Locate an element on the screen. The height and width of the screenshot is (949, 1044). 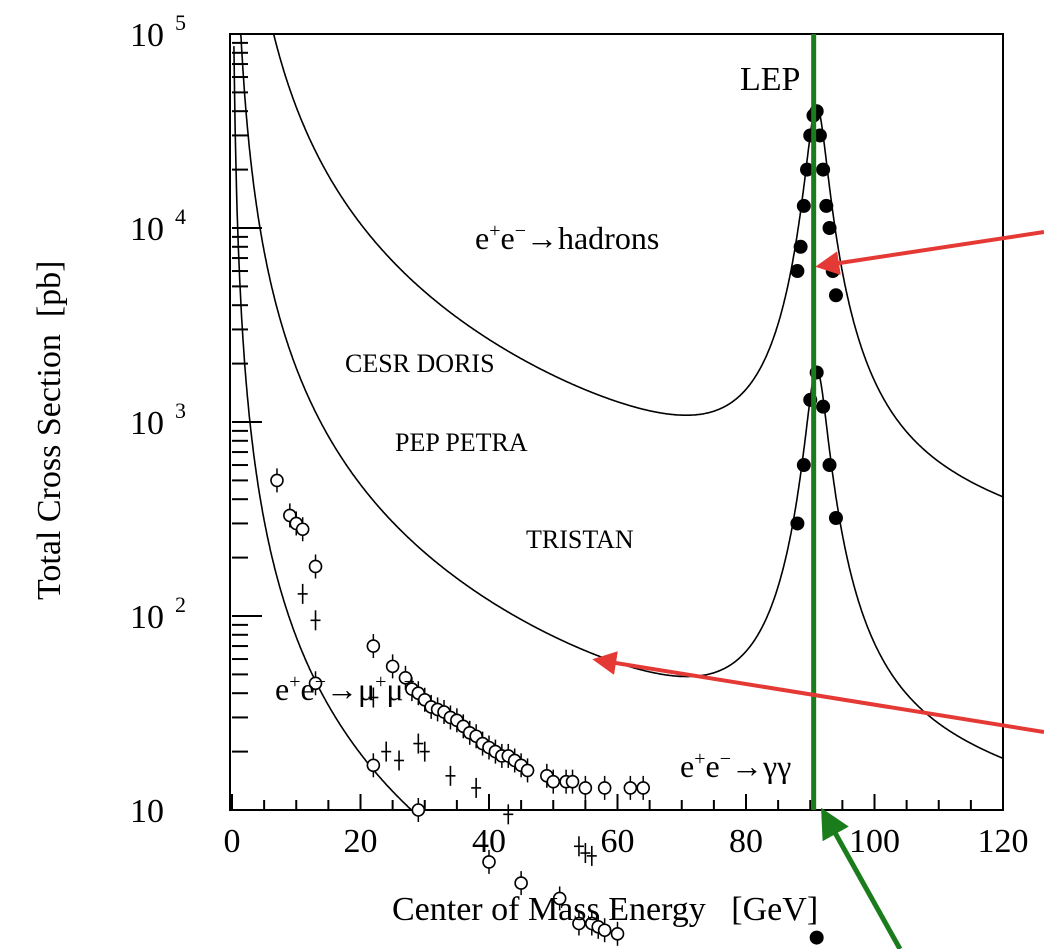
red-arrow-mumu is located at coordinates (818, 692).